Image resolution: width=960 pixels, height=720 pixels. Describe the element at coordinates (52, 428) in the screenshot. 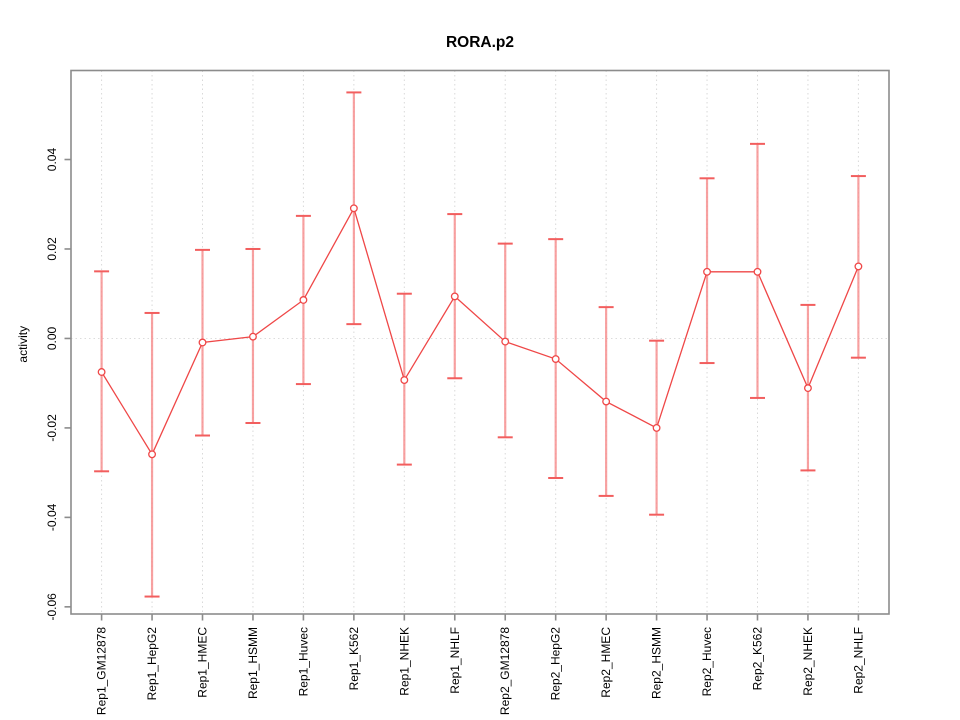

I see `y-tick-label: -0.02` at that location.